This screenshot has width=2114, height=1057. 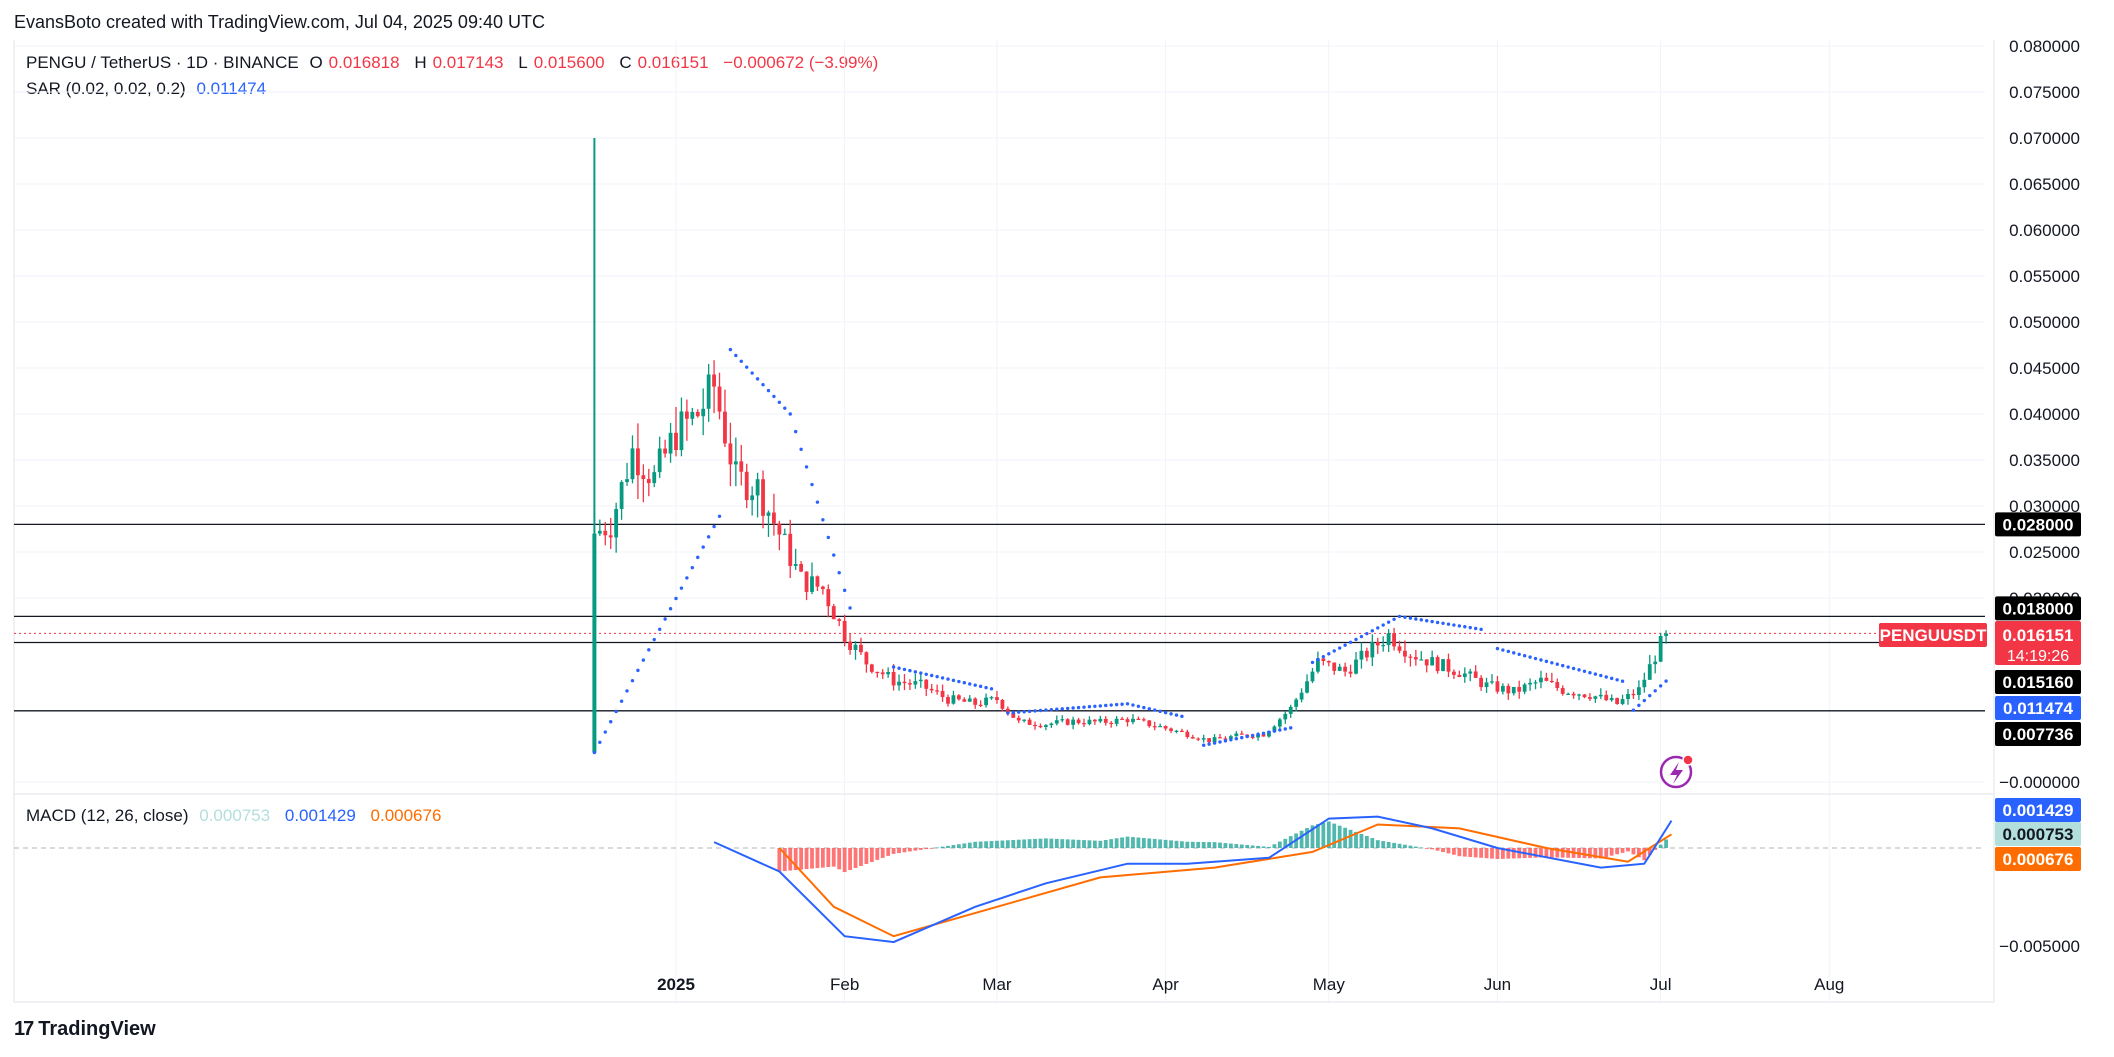 What do you see at coordinates (1676, 771) in the screenshot?
I see `lightning-icon` at bounding box center [1676, 771].